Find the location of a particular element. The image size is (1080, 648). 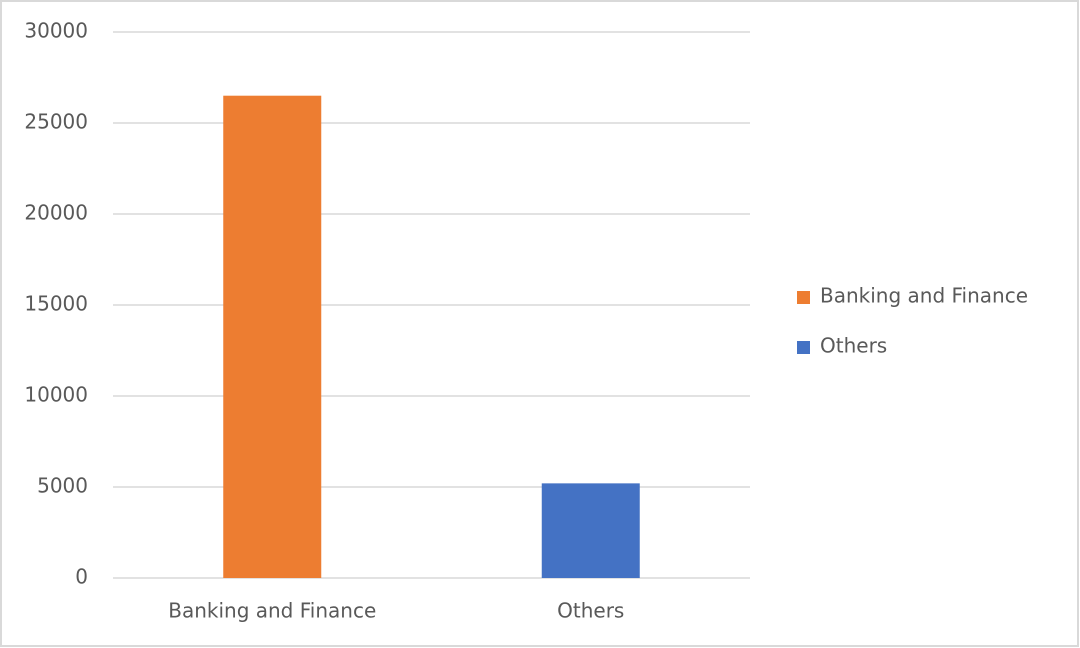

y-tick-label: 20000 is located at coordinates (56, 213).